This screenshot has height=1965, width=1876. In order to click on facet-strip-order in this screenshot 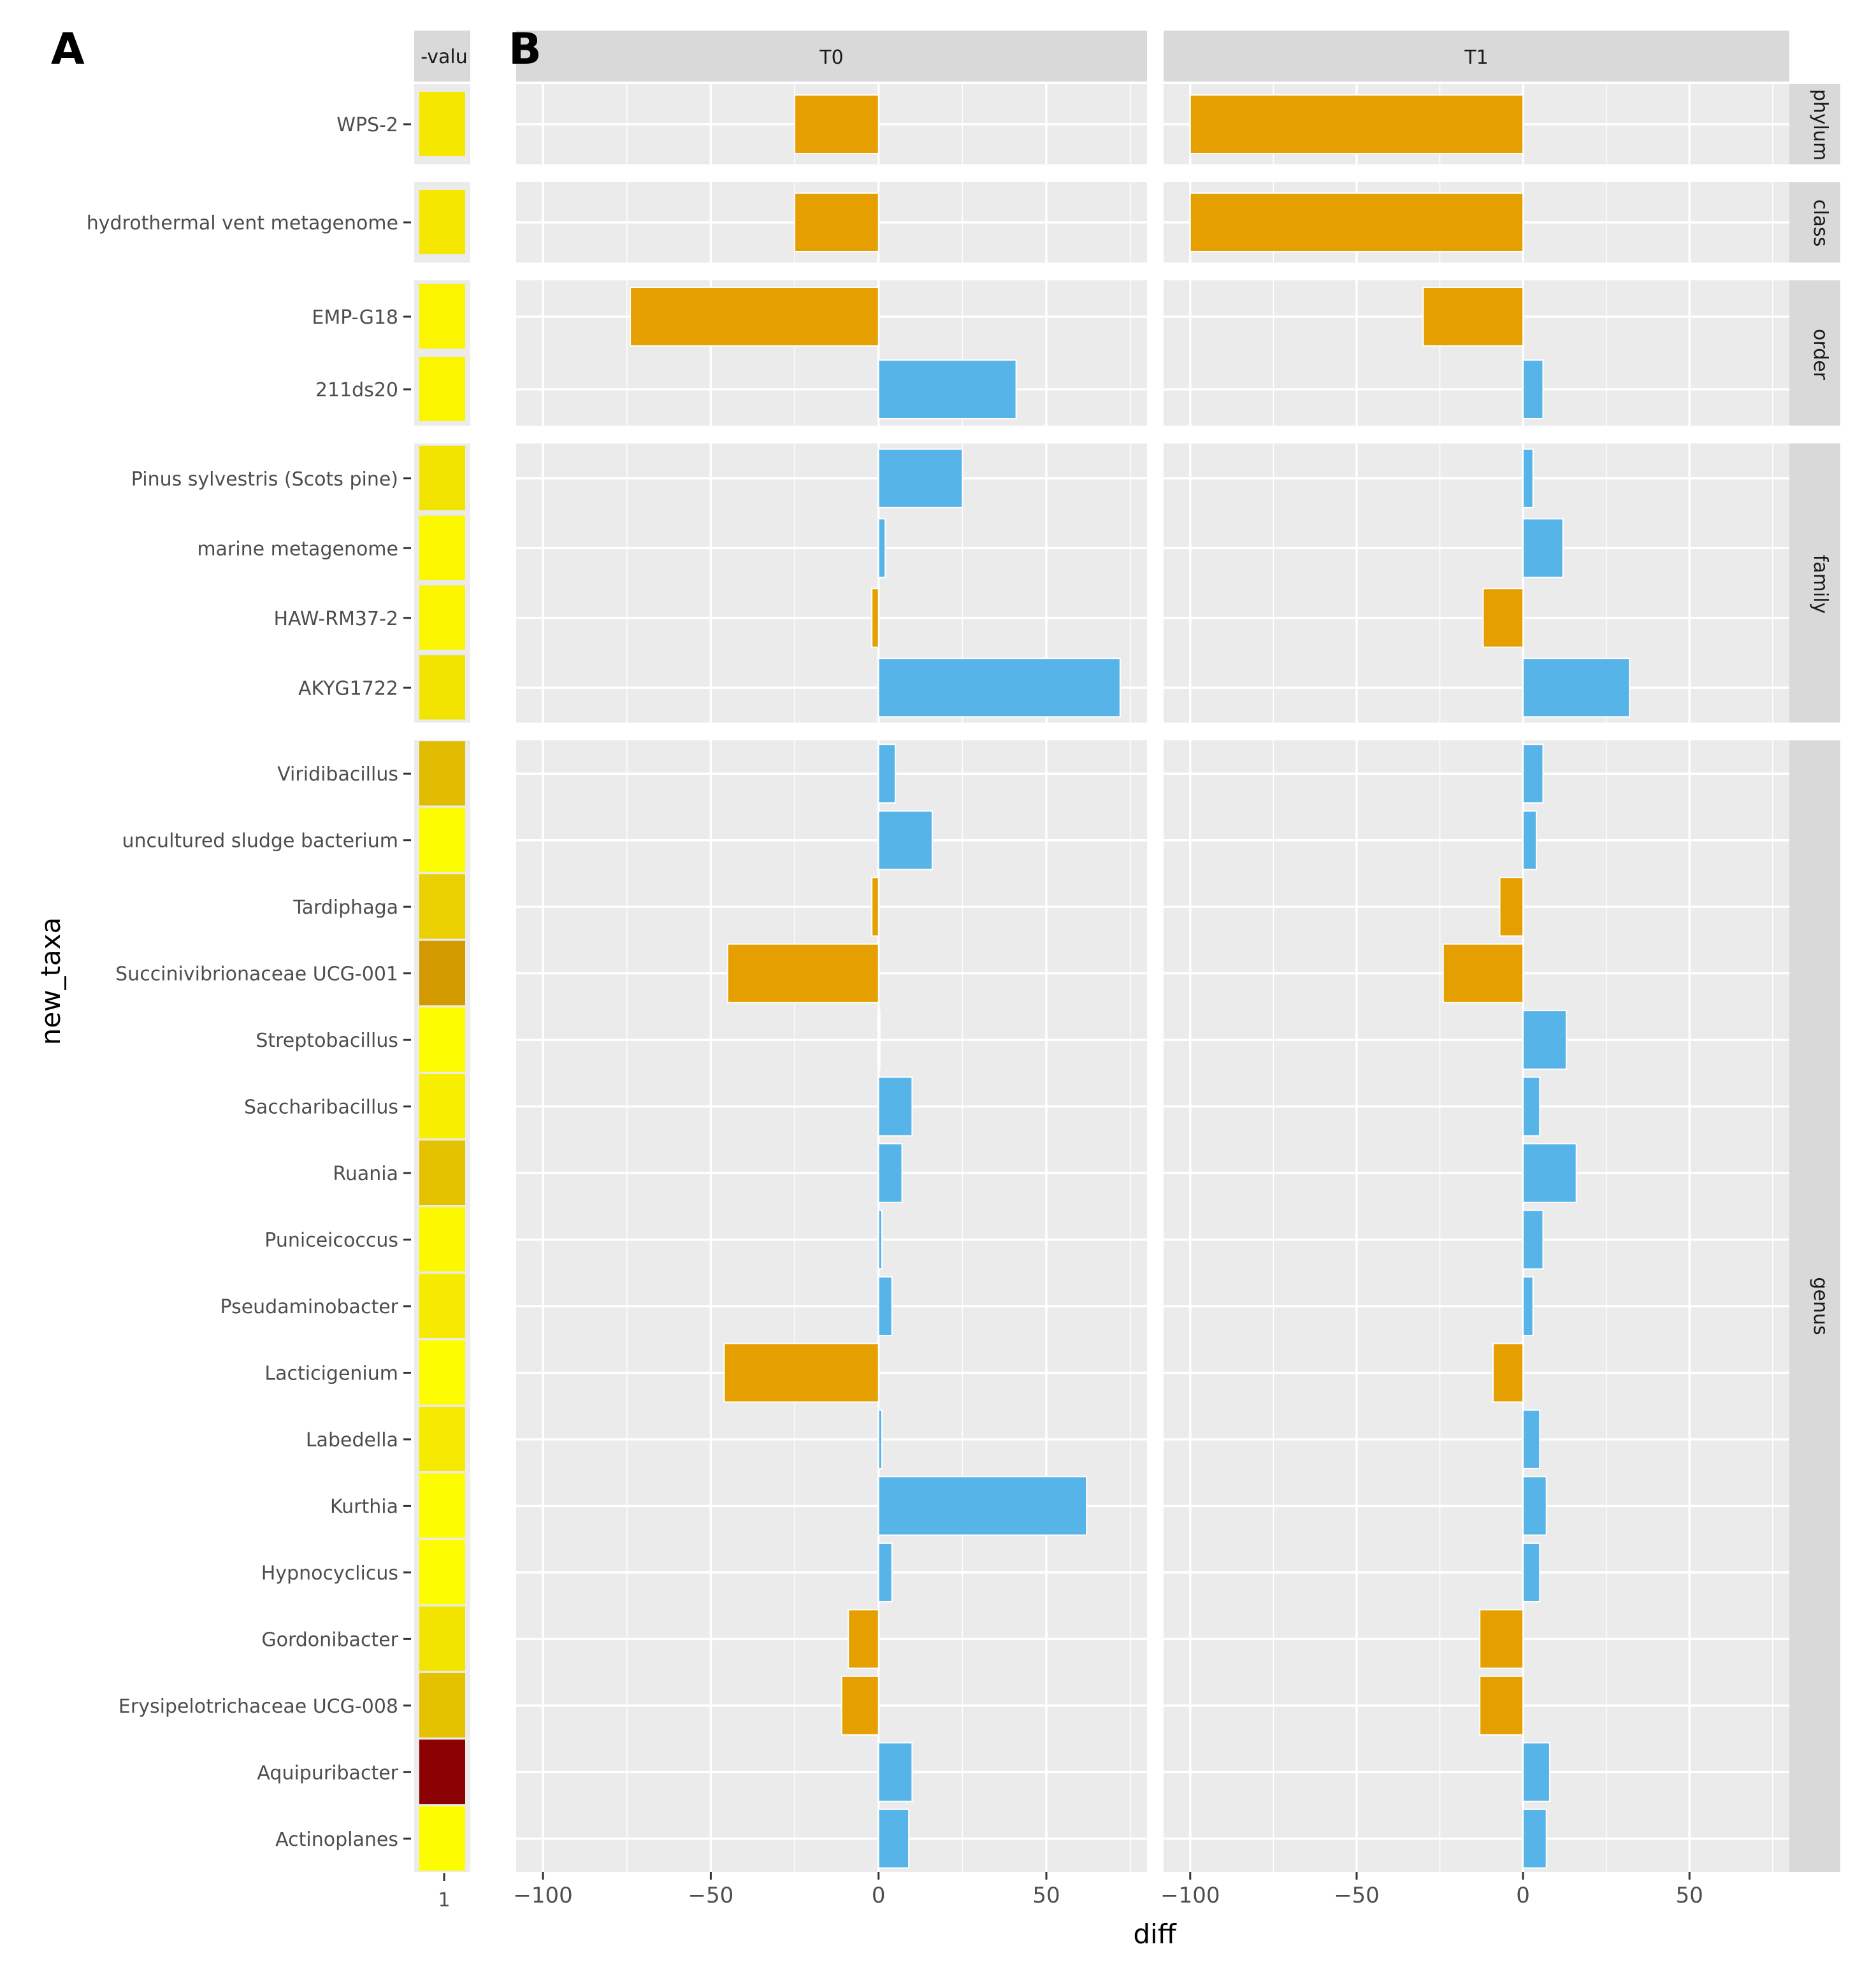, I will do `click(1814, 353)`.